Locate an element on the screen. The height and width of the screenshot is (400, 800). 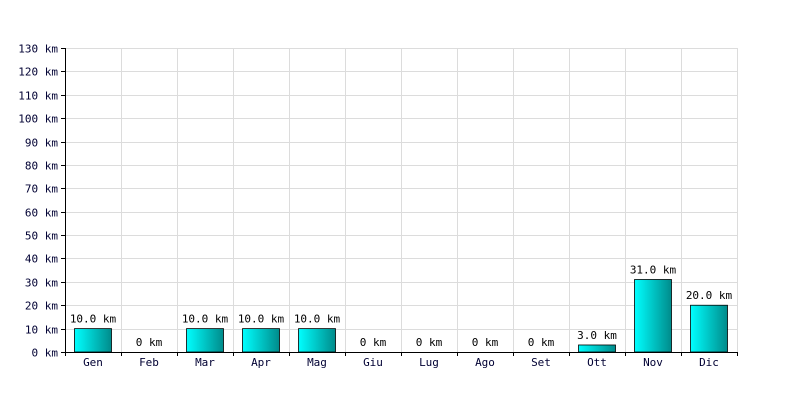
x-tick-label: Ago is located at coordinates (485, 362).